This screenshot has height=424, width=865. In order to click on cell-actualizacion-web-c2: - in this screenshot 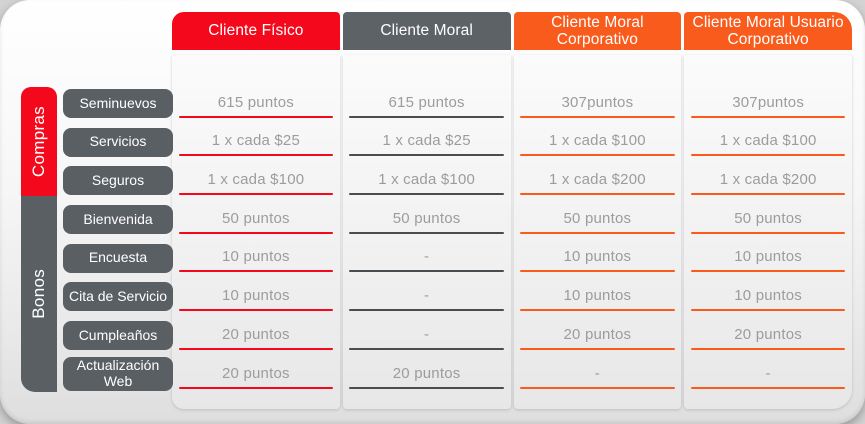, I will do `click(598, 369)`.